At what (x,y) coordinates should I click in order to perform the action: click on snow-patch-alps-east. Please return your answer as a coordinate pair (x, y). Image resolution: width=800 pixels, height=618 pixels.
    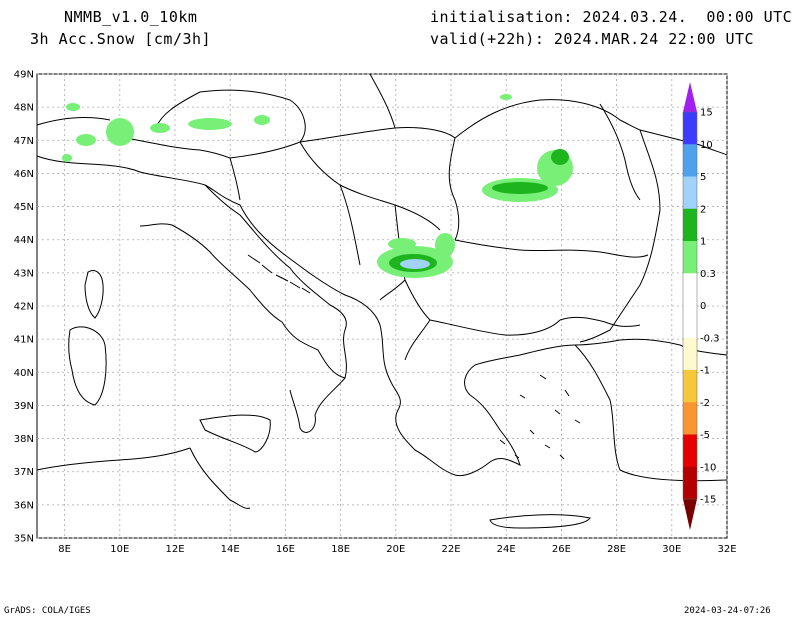
    Looking at the image, I should click on (210, 124).